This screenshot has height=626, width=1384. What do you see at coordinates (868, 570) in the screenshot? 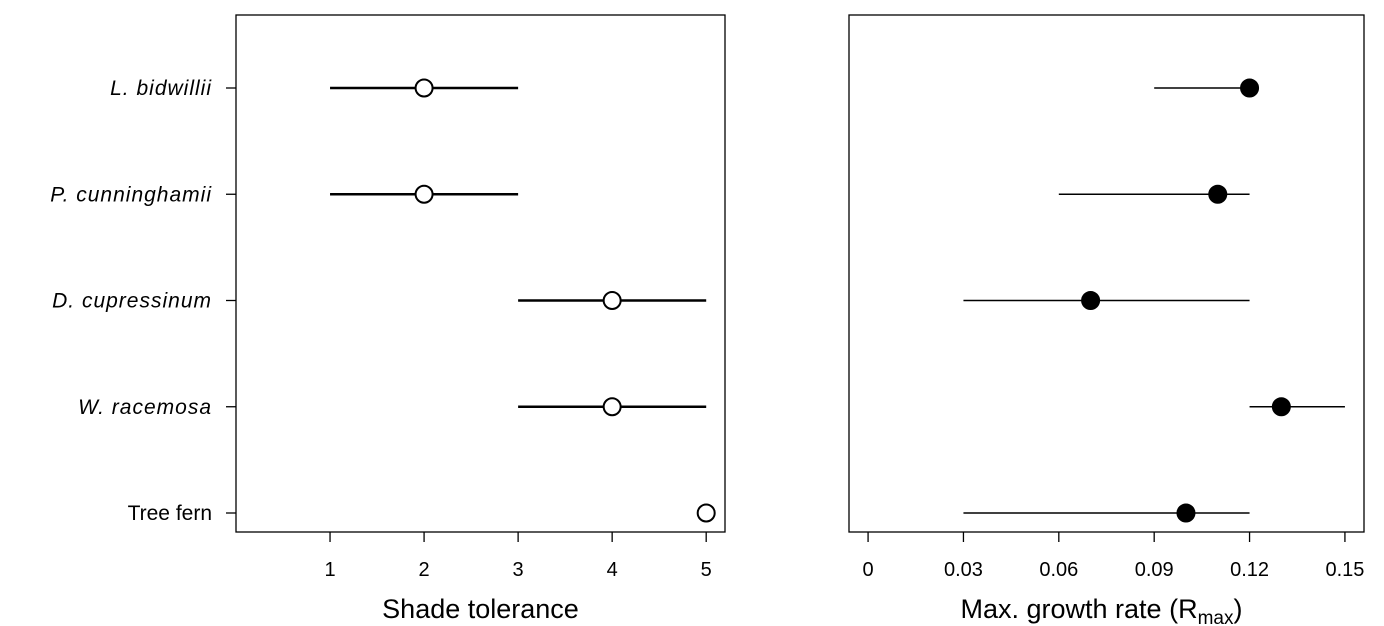
I see `x-tick-label: 0` at bounding box center [868, 570].